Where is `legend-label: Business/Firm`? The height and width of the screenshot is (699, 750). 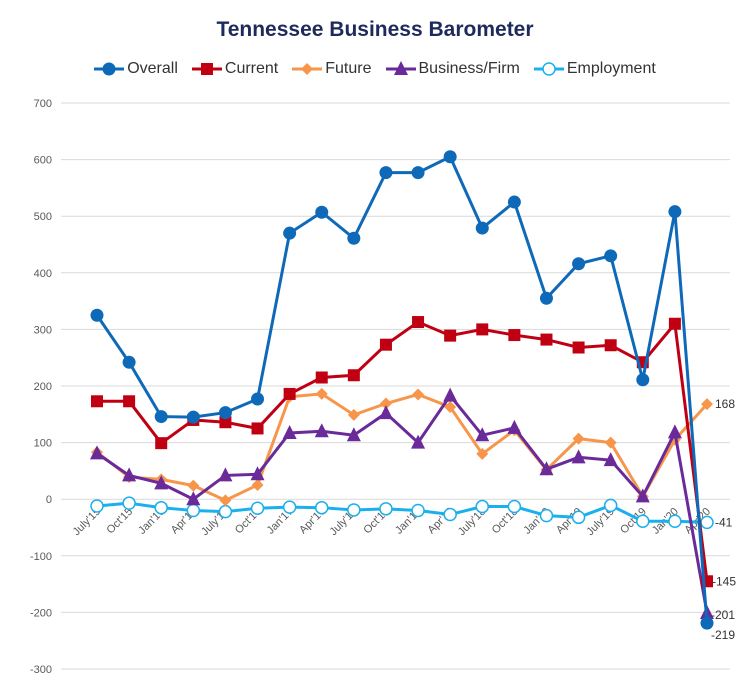 legend-label: Business/Firm is located at coordinates (469, 68).